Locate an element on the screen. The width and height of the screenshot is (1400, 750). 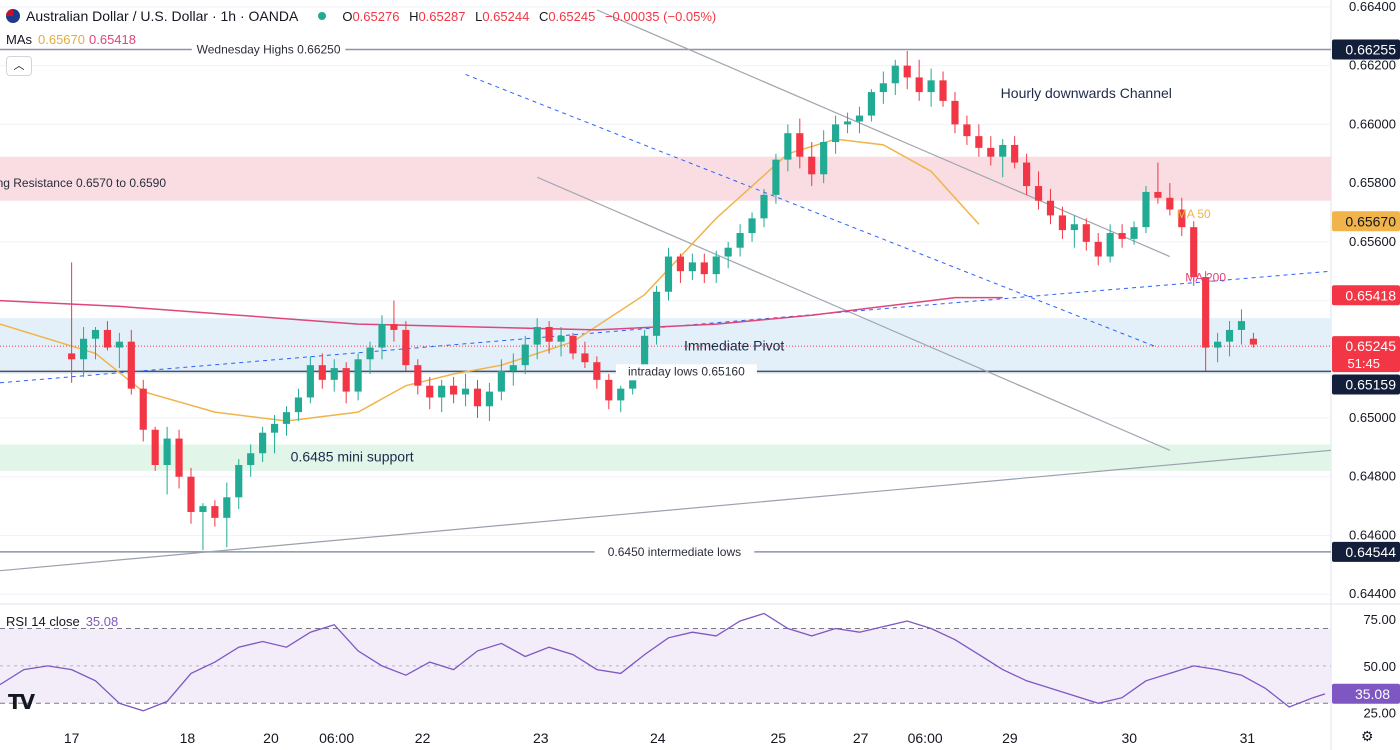
x-tick-label: 31 is located at coordinates (1248, 738).